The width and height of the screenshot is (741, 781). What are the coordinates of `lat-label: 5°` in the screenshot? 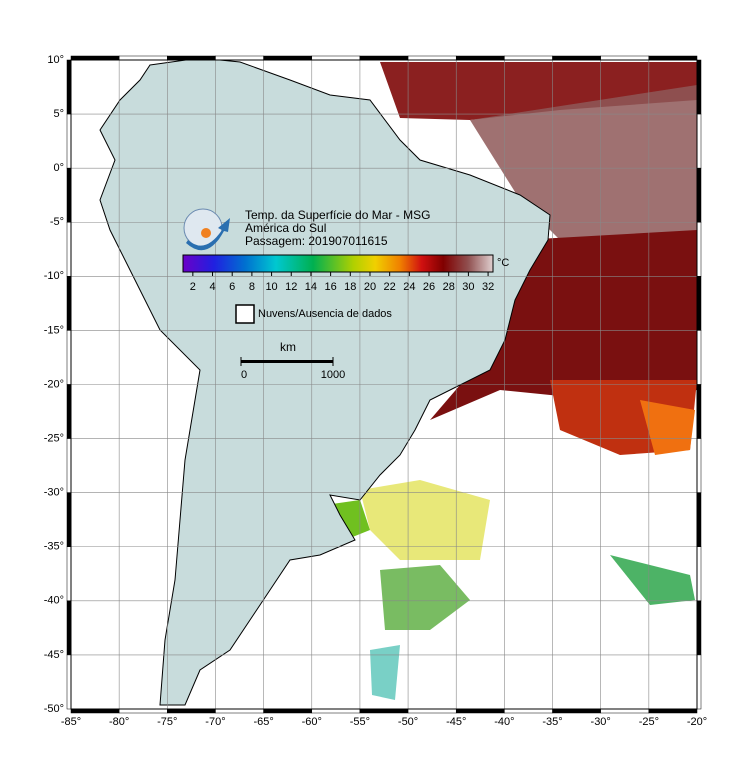 It's located at (58, 114).